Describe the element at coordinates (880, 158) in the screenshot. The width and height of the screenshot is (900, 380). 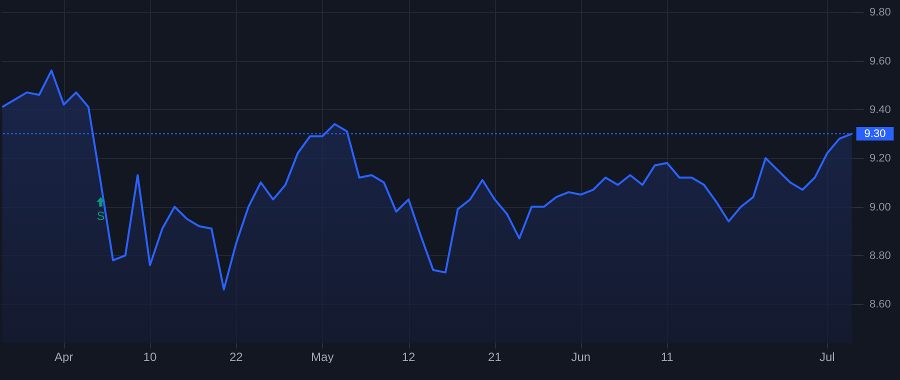
I see `y-tick-label: 9.20` at that location.